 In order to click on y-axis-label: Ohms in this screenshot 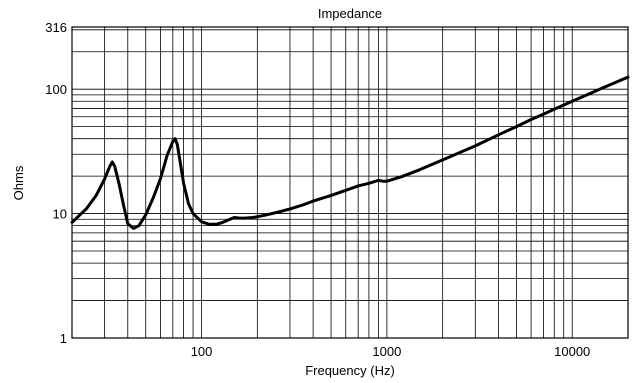, I will do `click(18, 182)`.